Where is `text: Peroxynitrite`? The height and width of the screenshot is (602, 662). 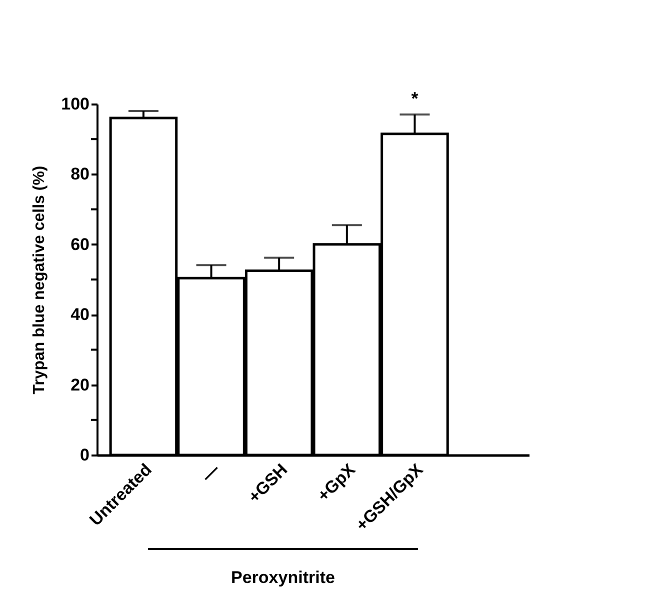 text: Peroxynitrite is located at coordinates (283, 578).